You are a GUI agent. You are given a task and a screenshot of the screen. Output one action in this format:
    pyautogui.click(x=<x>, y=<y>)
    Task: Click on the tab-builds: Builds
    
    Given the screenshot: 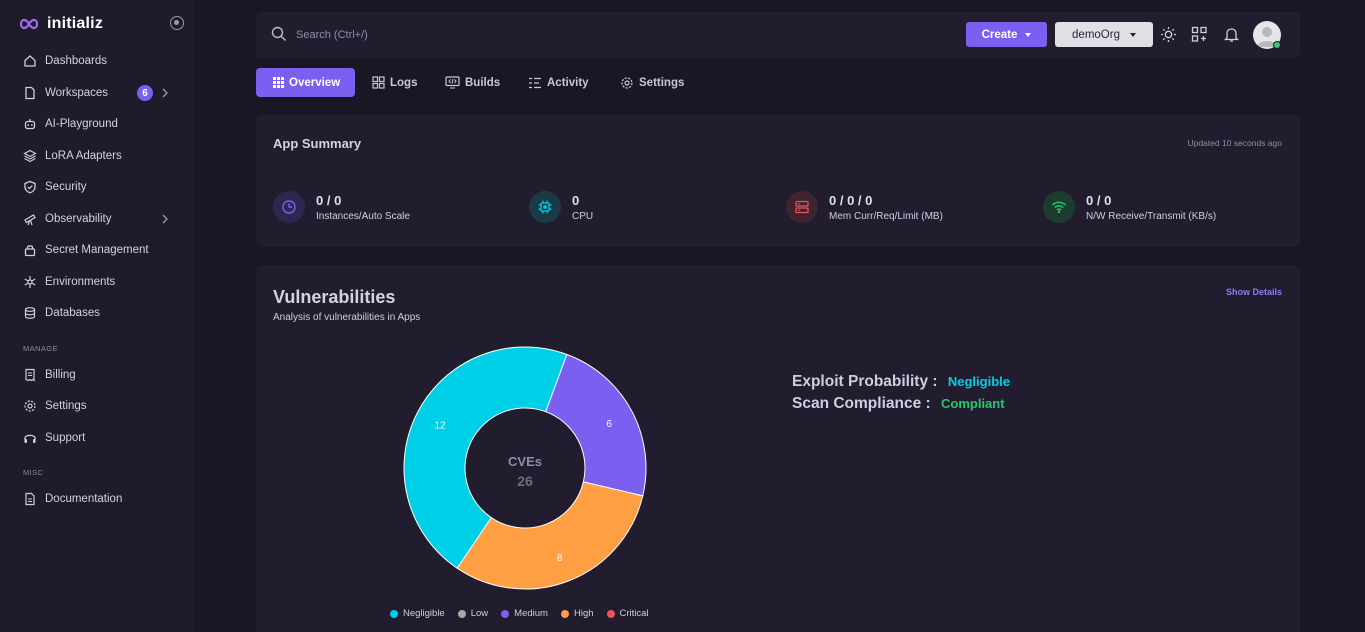 What is the action you would take?
    pyautogui.click(x=472, y=82)
    